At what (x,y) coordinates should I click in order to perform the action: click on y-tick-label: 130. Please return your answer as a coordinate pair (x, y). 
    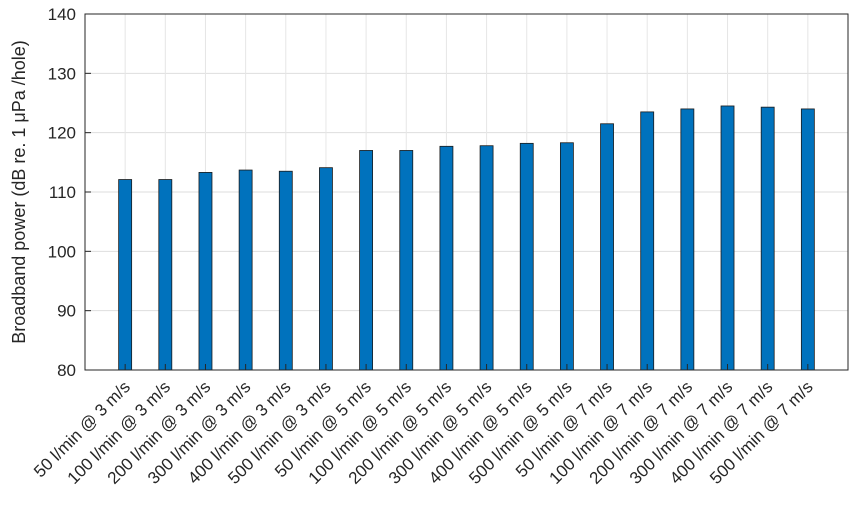
    Looking at the image, I should click on (62, 73).